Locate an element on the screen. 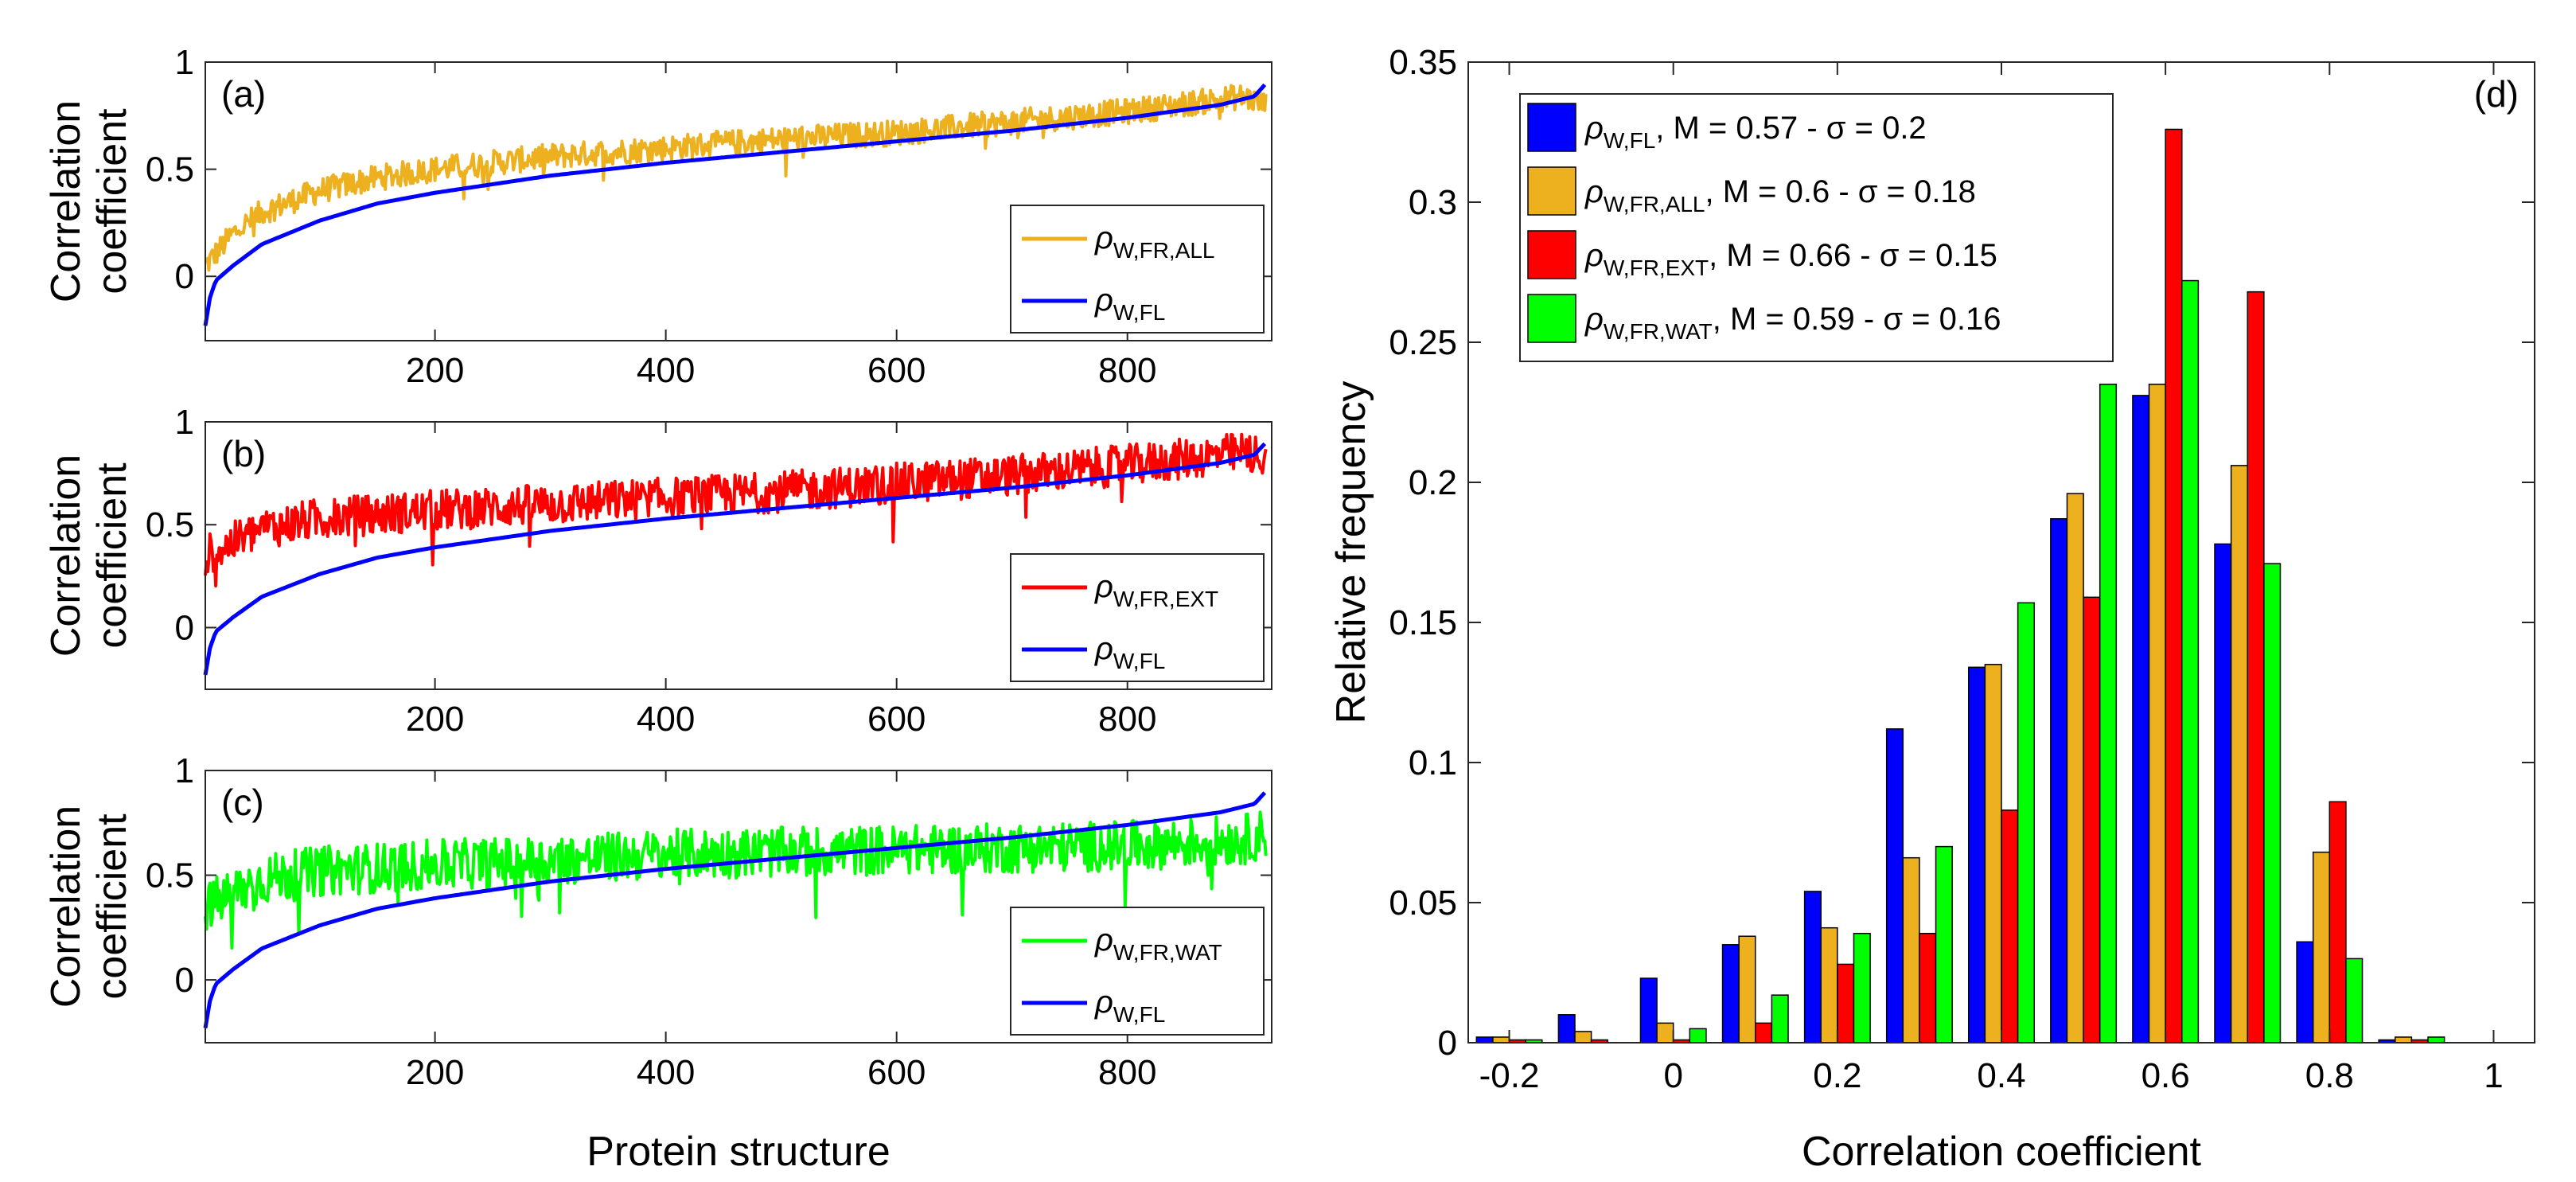  x-axis-label: Protein structure is located at coordinates (738, 1152).